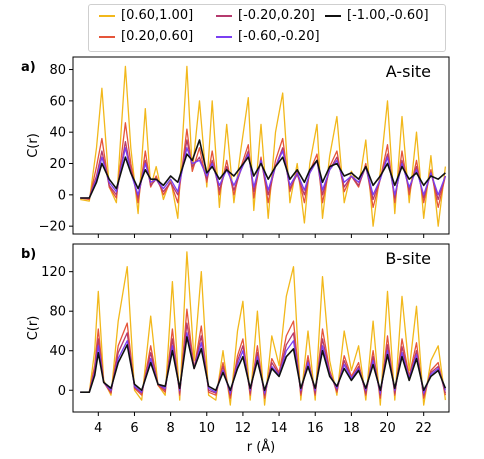 This screenshot has height=459, width=484. I want to click on legend-label: [-0.20,0.20], so click(276, 15).